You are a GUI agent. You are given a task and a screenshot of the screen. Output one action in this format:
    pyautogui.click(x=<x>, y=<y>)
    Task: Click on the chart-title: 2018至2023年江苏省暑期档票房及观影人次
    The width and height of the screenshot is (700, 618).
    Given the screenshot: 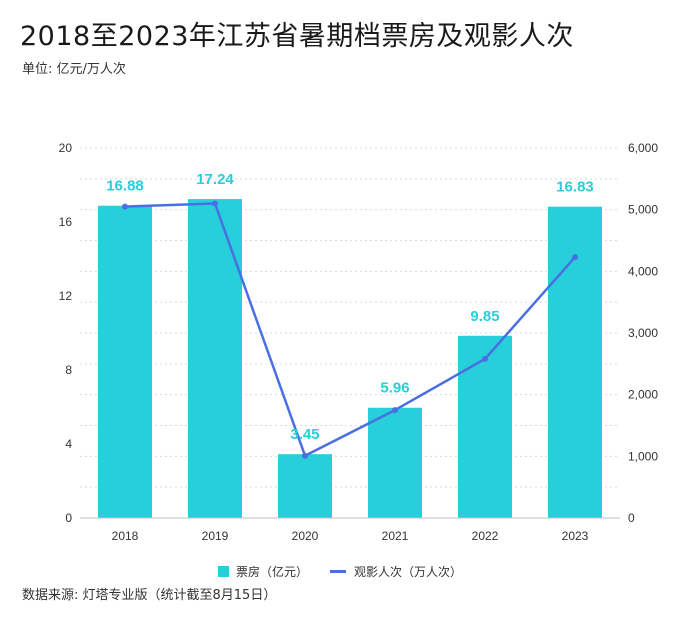 What is the action you would take?
    pyautogui.click(x=297, y=36)
    